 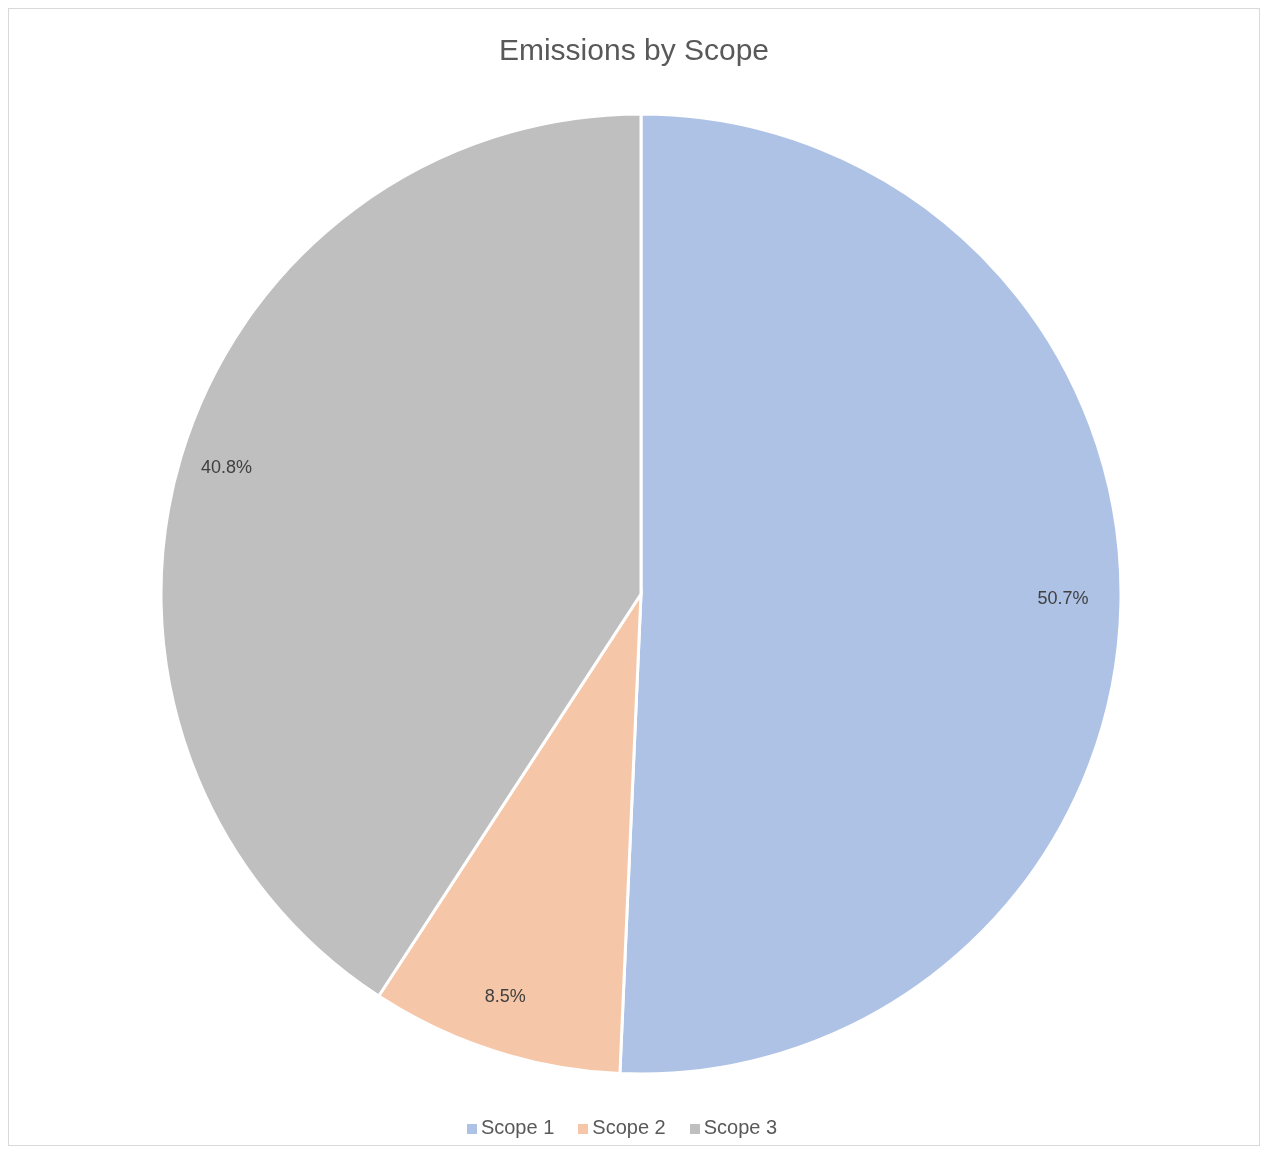 I want to click on chart-title: Emissions by Scope, so click(x=634, y=50).